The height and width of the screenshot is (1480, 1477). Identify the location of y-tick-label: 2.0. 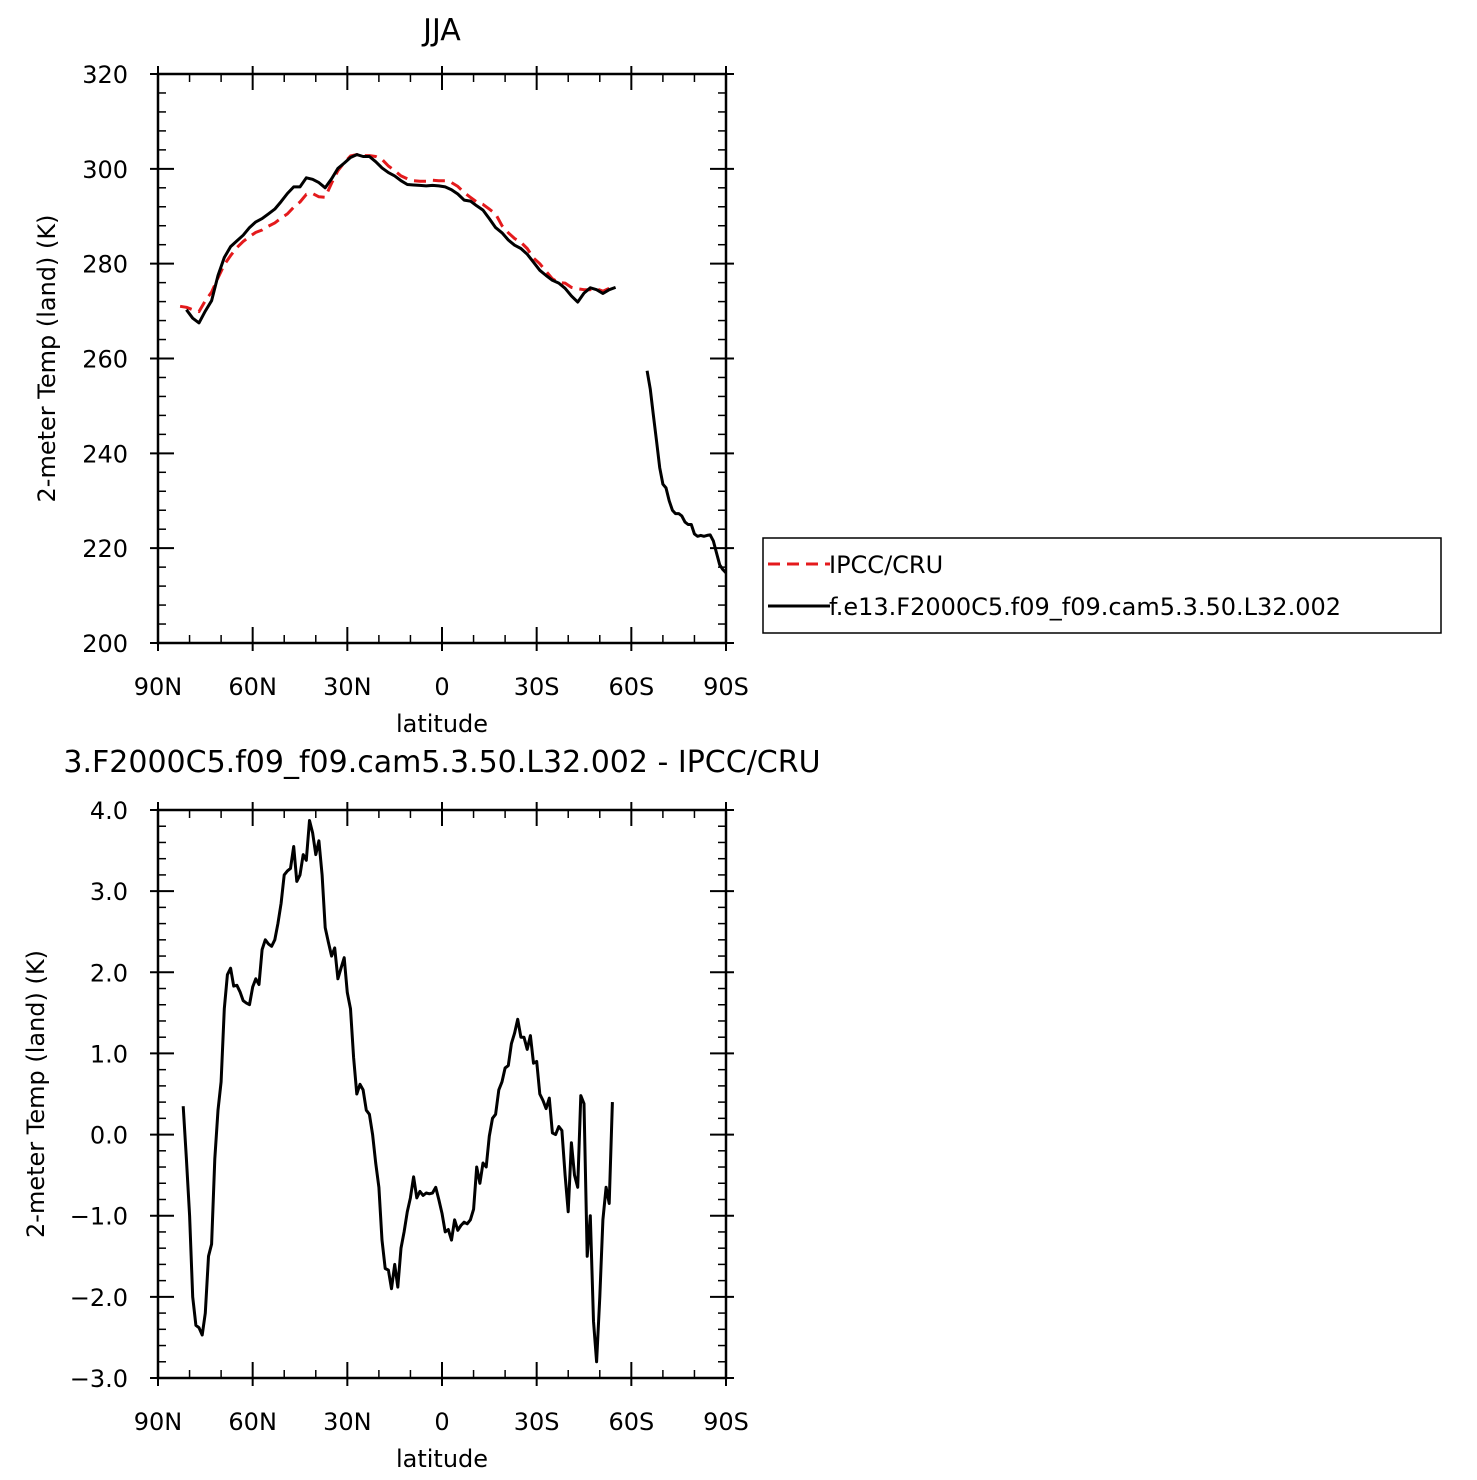
(109, 973).